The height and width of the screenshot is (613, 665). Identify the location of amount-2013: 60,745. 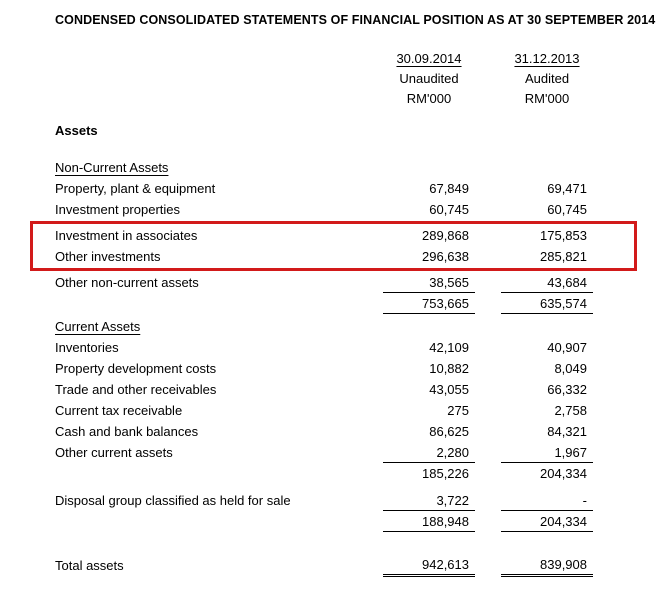
(567, 209).